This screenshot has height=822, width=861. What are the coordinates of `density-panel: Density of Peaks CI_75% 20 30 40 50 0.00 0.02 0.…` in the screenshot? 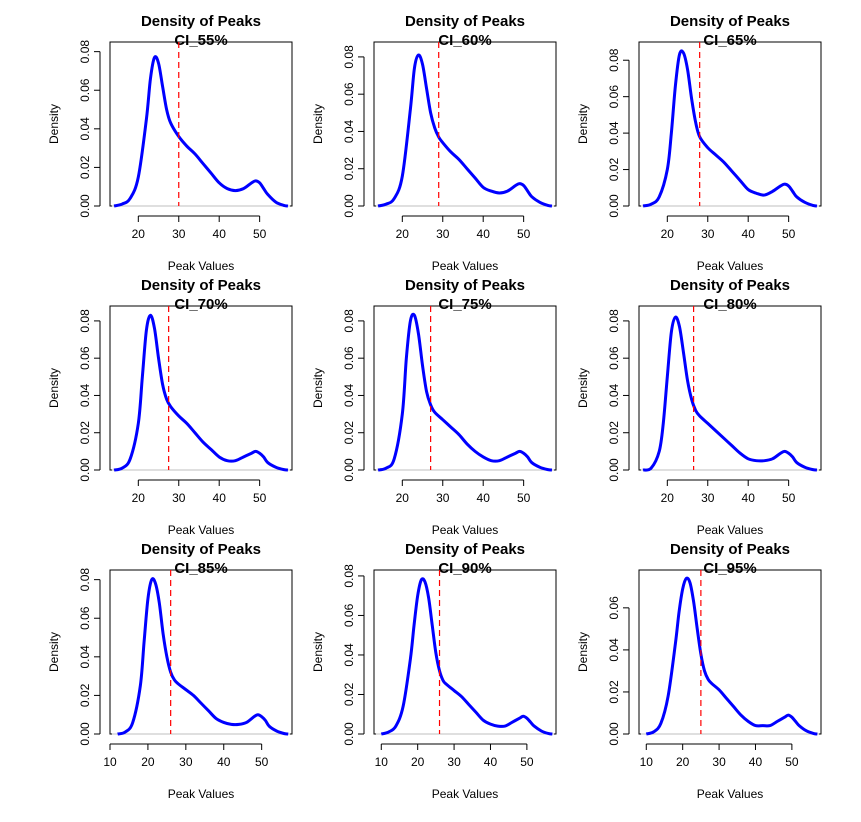 It's located at (410, 401).